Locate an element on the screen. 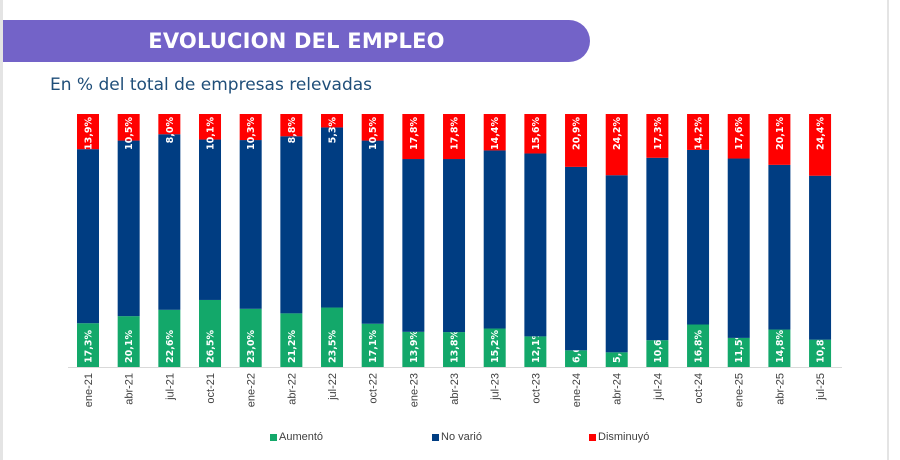 The width and height of the screenshot is (900, 460). data-label: 15,2% is located at coordinates (495, 346).